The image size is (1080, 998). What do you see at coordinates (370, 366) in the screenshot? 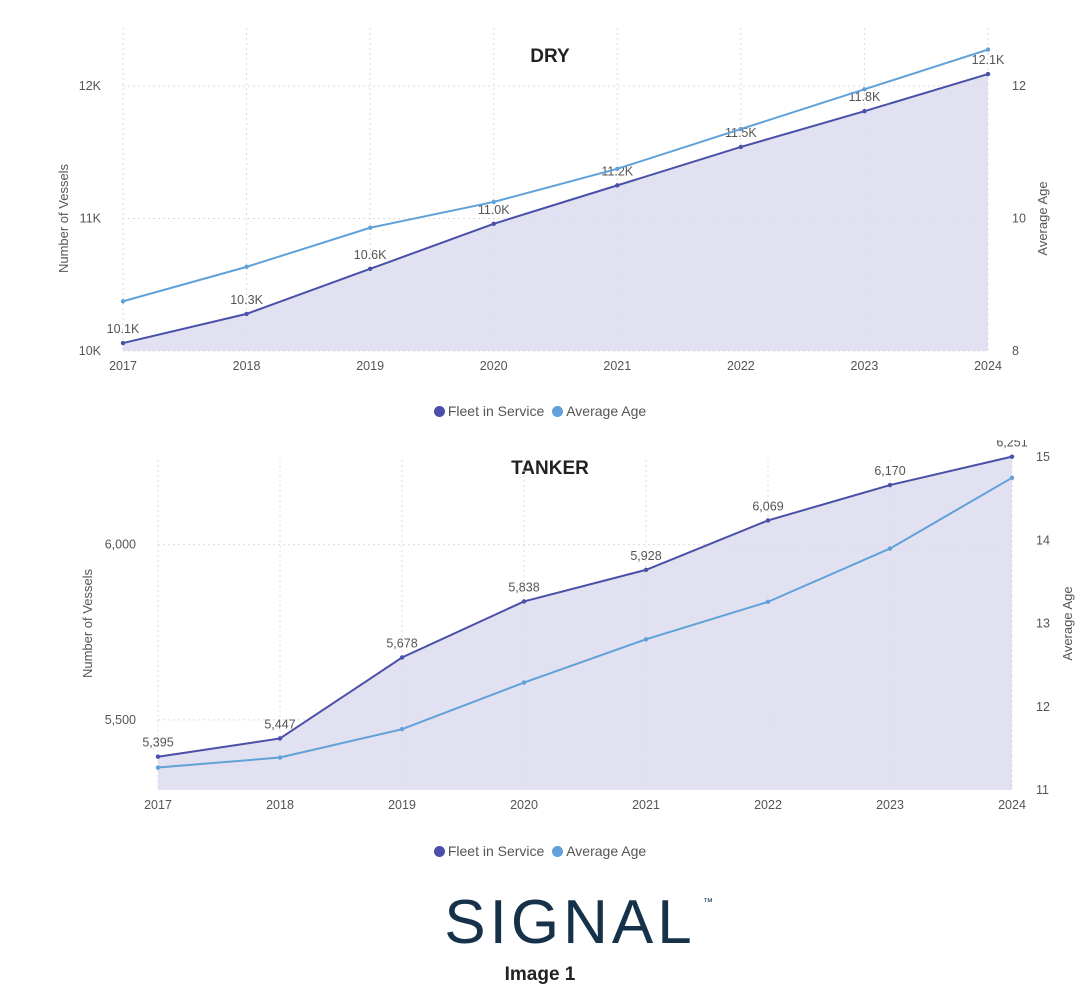
I see `x-tick-label: 2019` at bounding box center [370, 366].